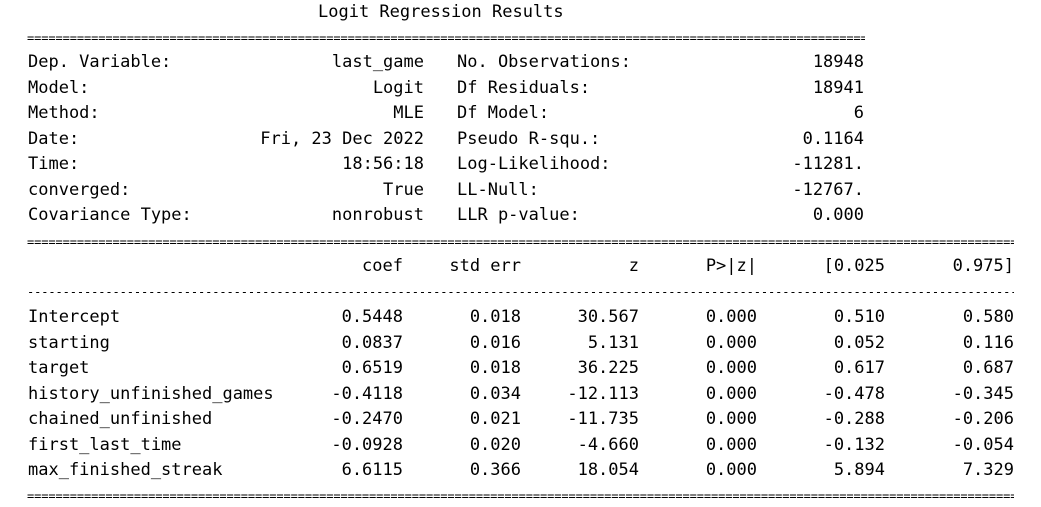 This screenshot has width=1041, height=507. What do you see at coordinates (983, 393) in the screenshot?
I see `coef-cell: -0.345` at bounding box center [983, 393].